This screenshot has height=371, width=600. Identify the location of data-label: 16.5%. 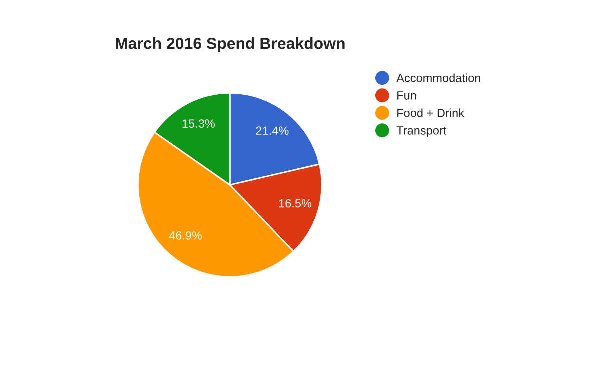
(295, 203).